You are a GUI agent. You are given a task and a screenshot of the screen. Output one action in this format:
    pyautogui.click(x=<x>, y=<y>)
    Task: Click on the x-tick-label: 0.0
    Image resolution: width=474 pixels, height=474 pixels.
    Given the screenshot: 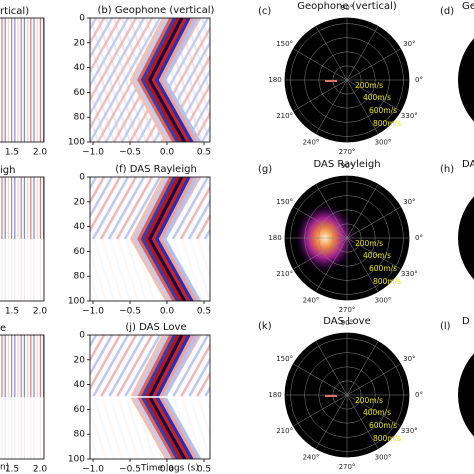 What is the action you would take?
    pyautogui.click(x=167, y=312)
    